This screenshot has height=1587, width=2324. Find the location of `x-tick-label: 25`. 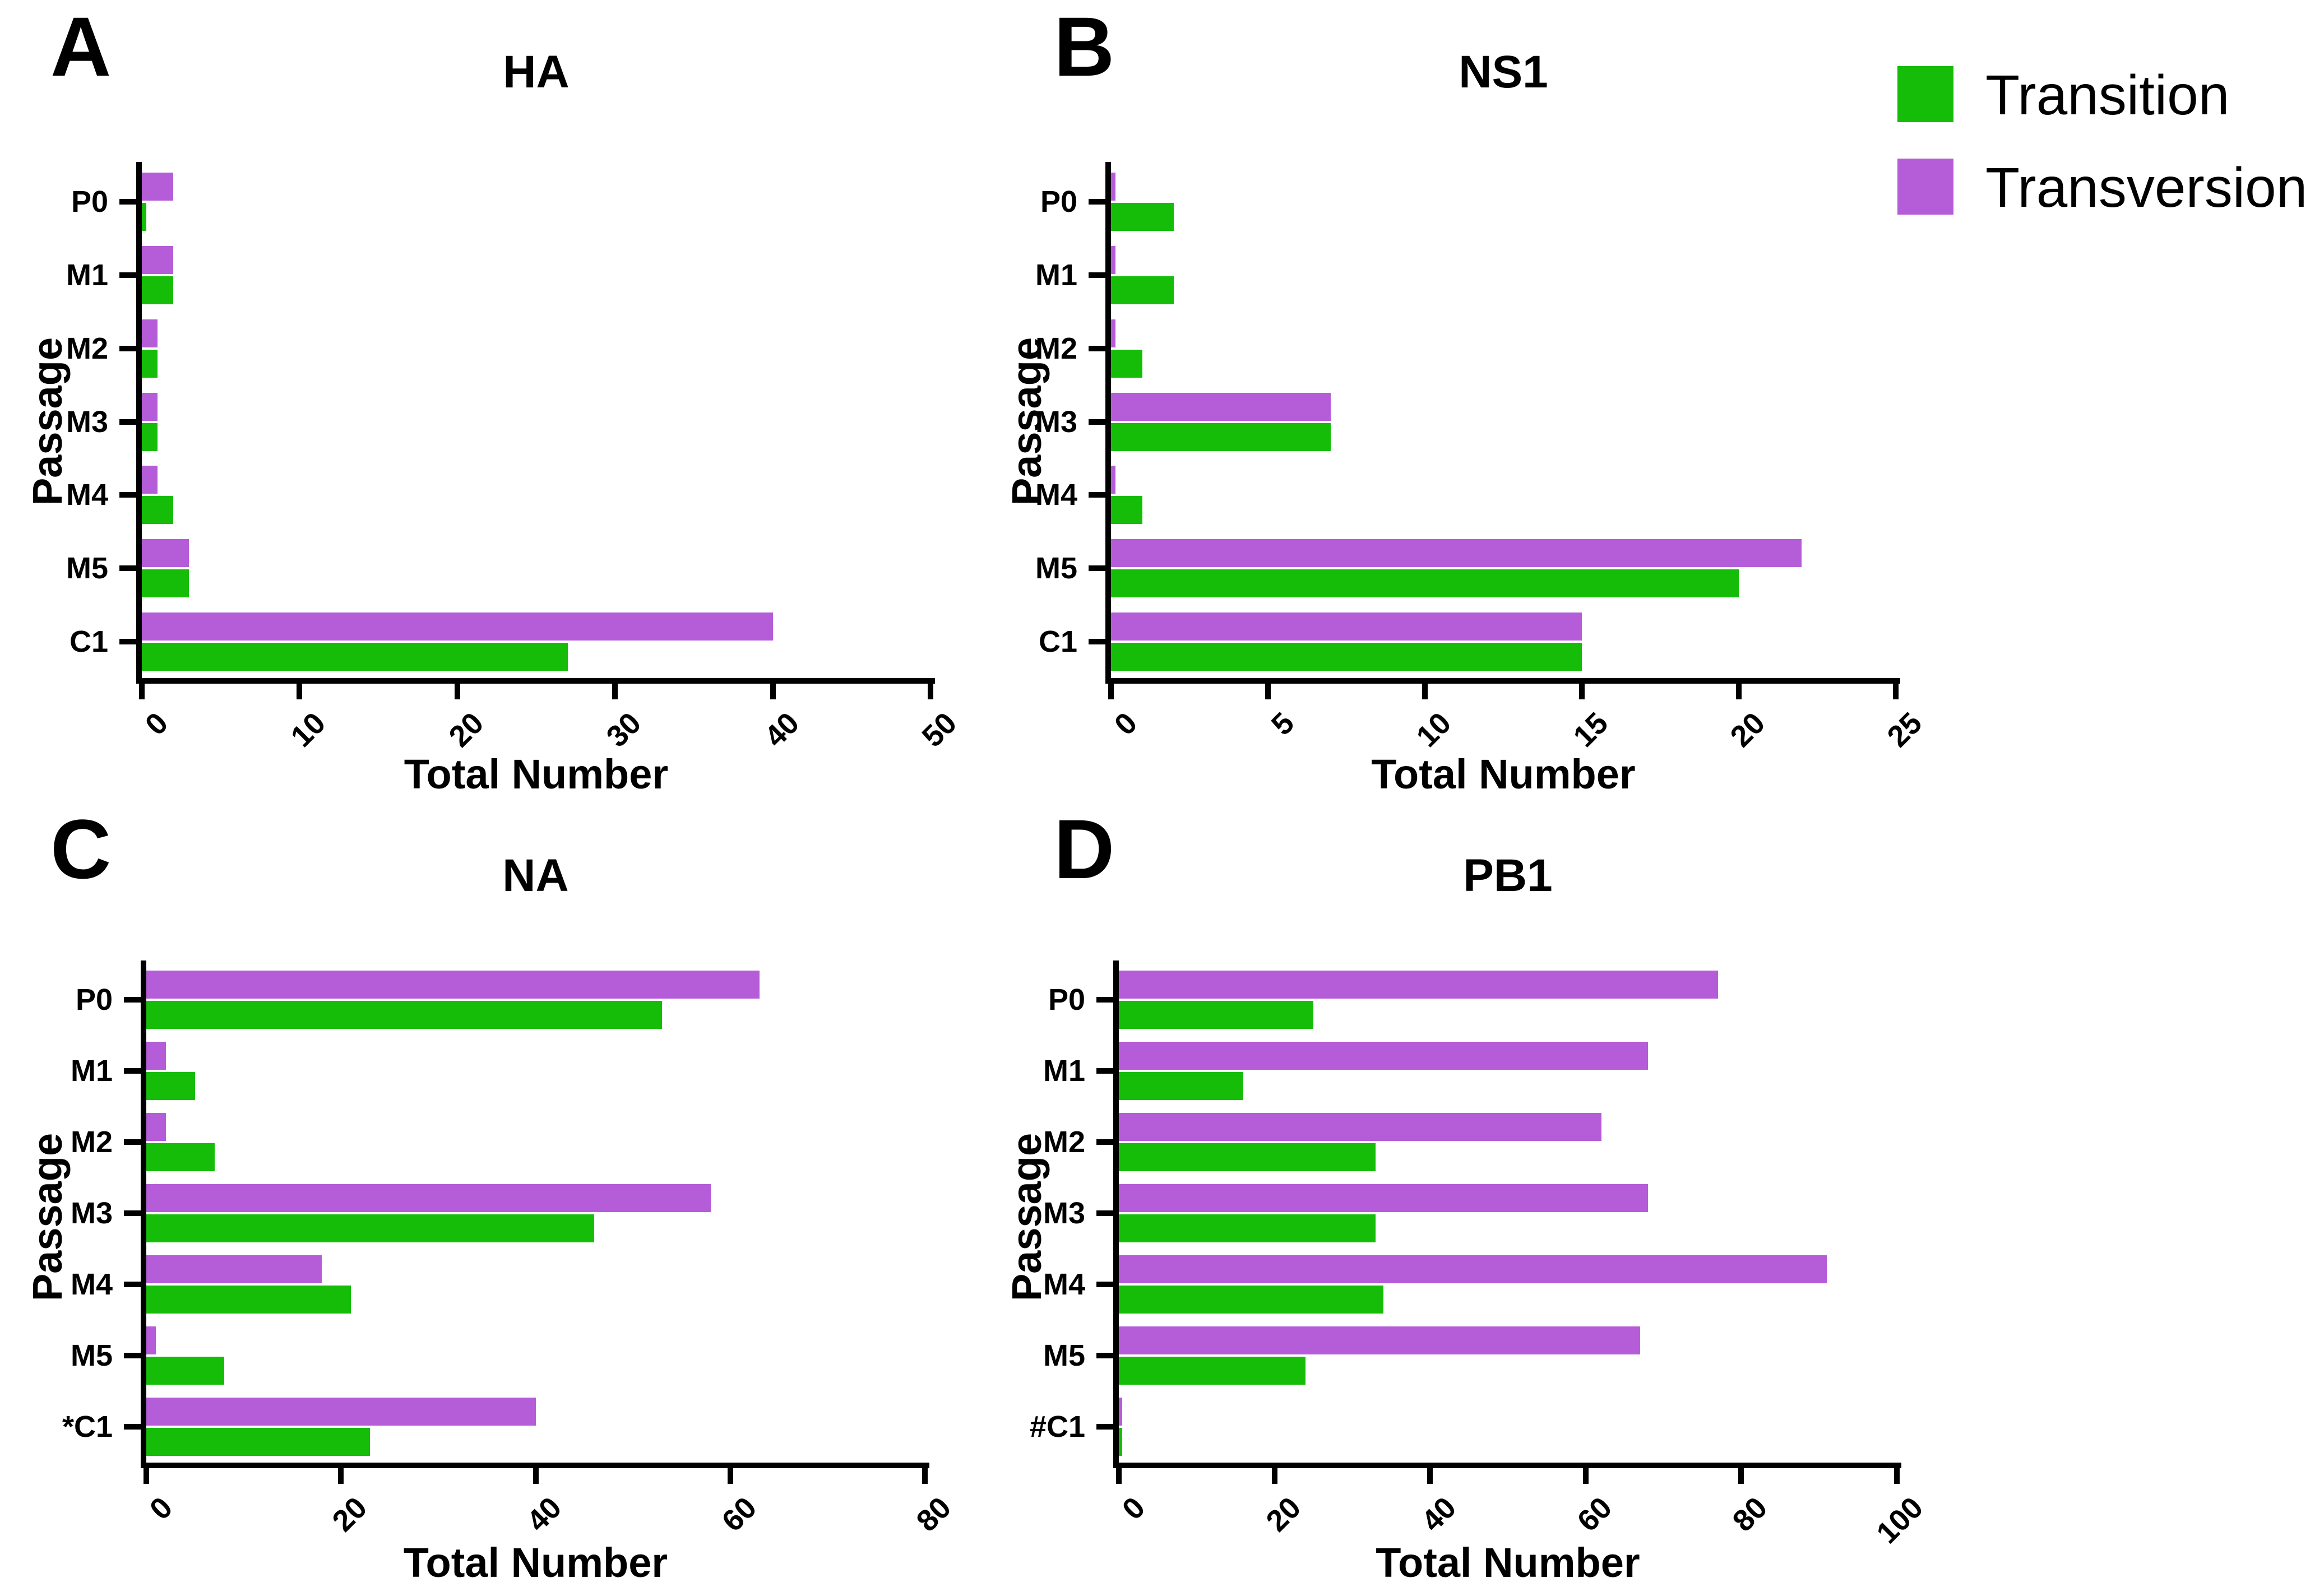

x-tick-label: 25 is located at coordinates (1905, 730).